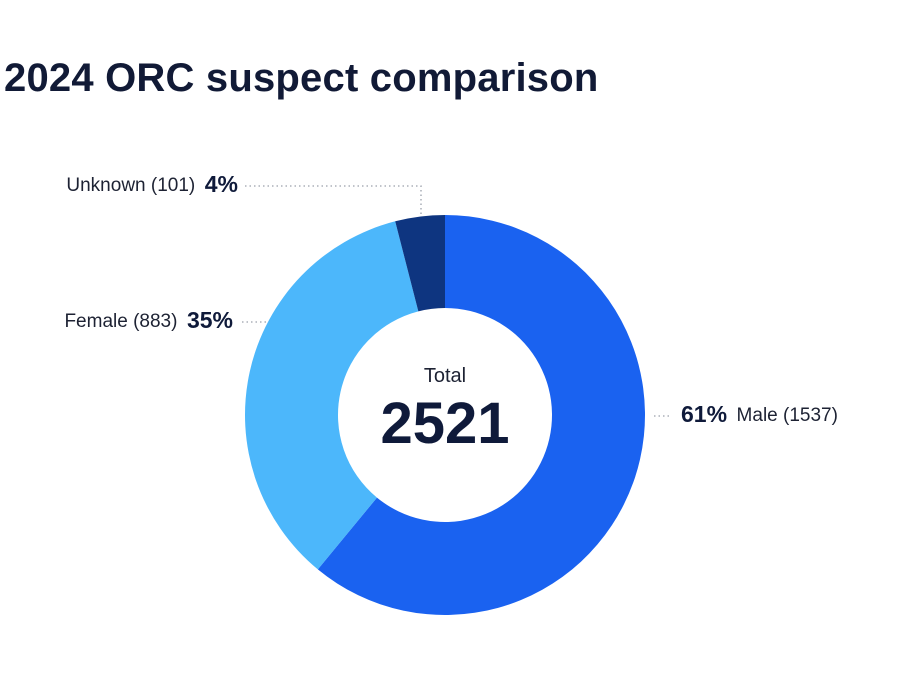 The height and width of the screenshot is (673, 900). I want to click on slice-count-female: (883), so click(153, 321).